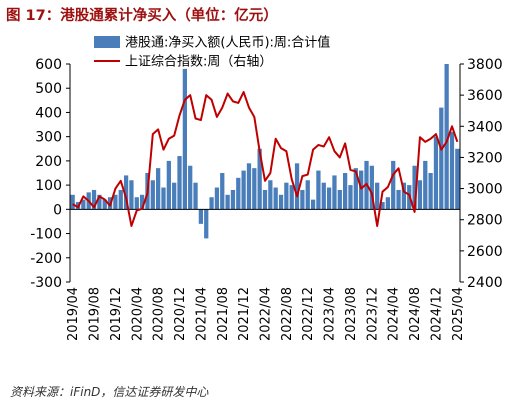 This screenshot has width=520, height=406. What do you see at coordinates (73, 314) in the screenshot?
I see `x-tick-label: 2019/04` at bounding box center [73, 314].